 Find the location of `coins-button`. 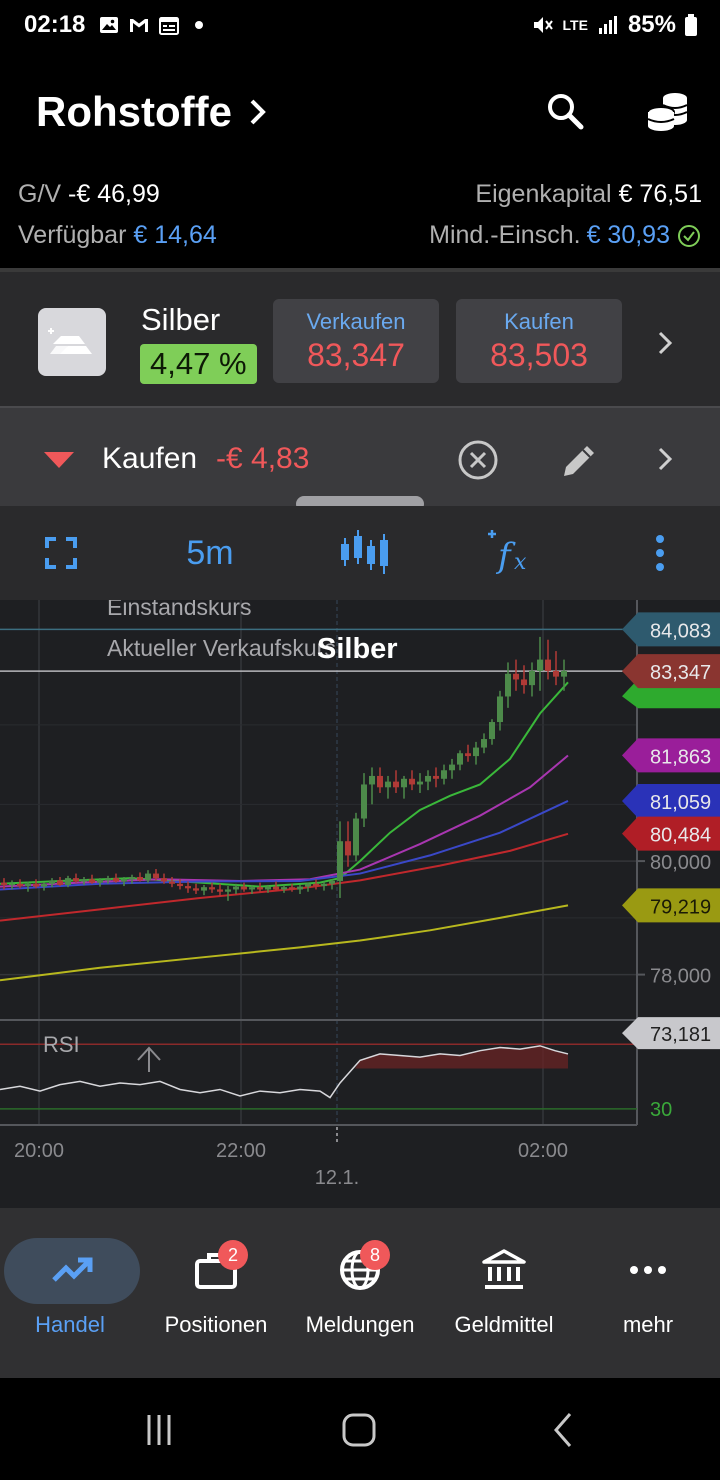

coins-button is located at coordinates (667, 111).